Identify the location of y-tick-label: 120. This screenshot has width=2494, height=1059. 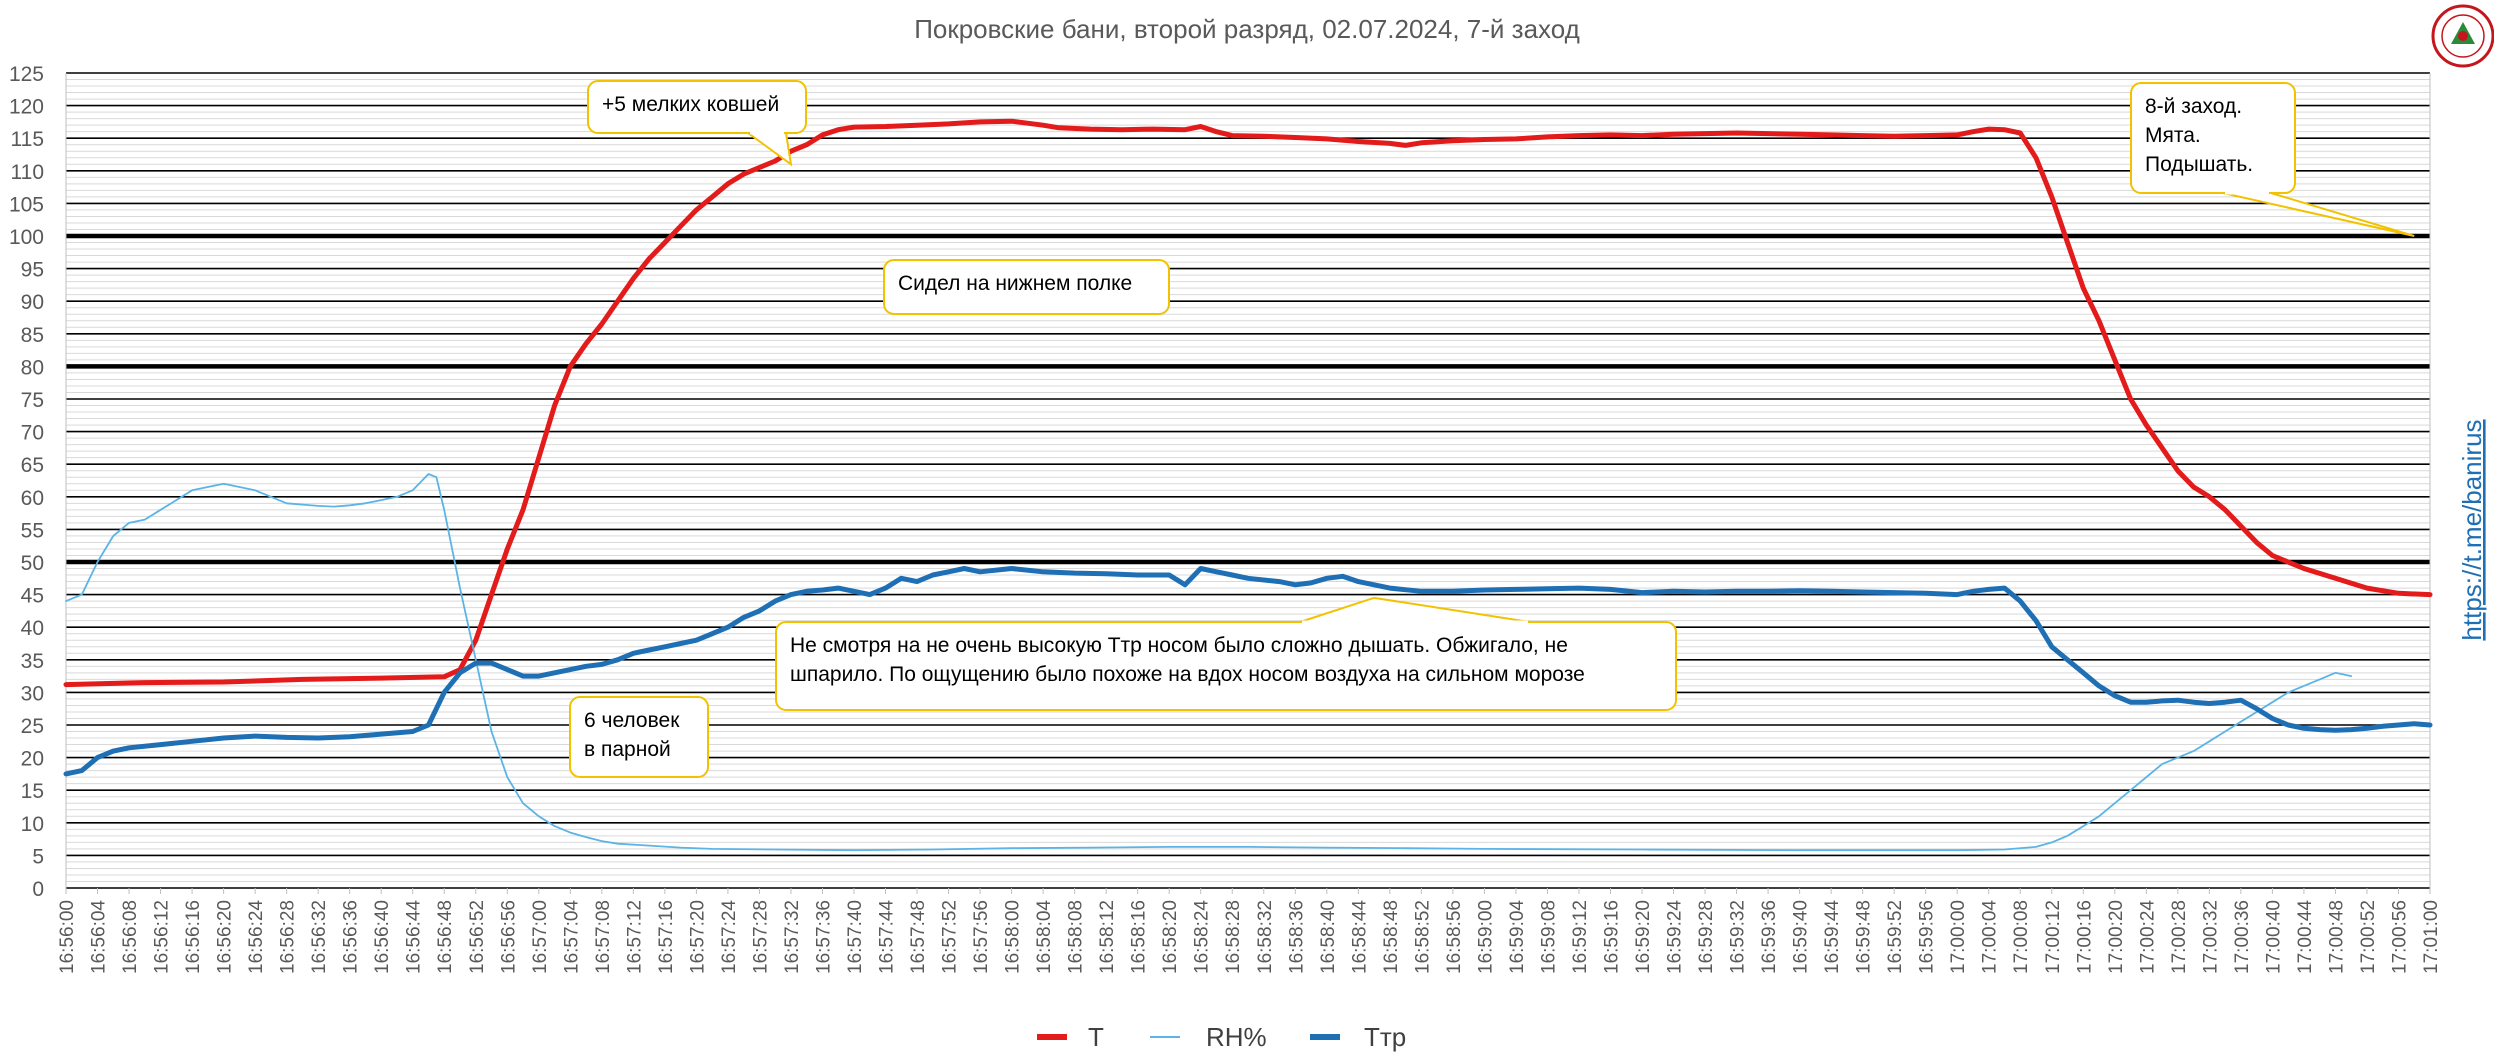
(26, 107).